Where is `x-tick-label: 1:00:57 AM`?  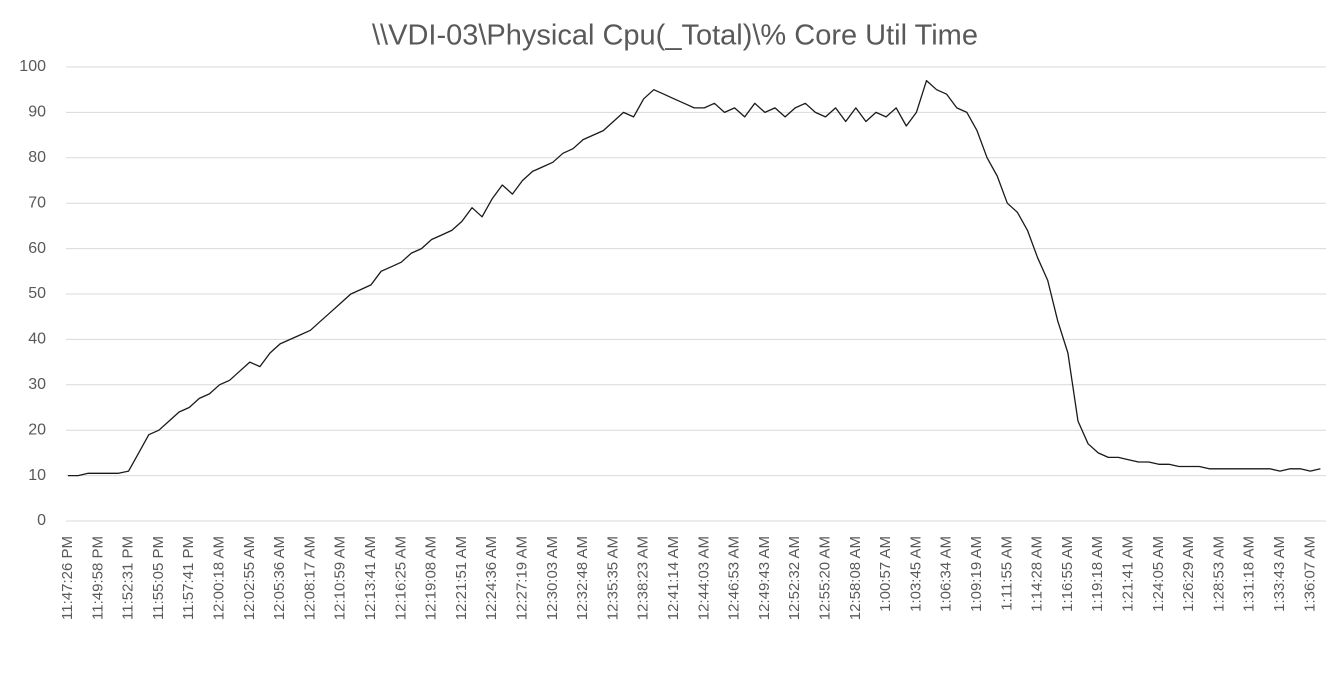 x-tick-label: 1:00:57 AM is located at coordinates (885, 574).